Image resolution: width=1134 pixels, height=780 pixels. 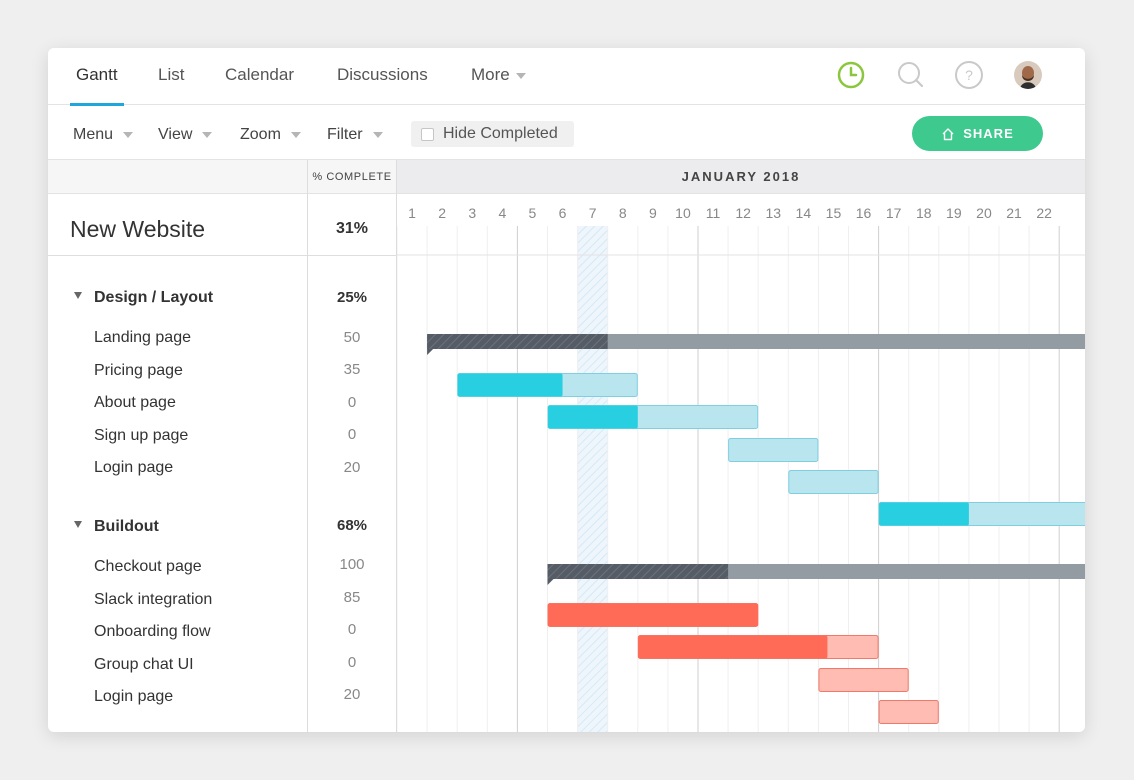 I want to click on day-number: 1, so click(x=412, y=213).